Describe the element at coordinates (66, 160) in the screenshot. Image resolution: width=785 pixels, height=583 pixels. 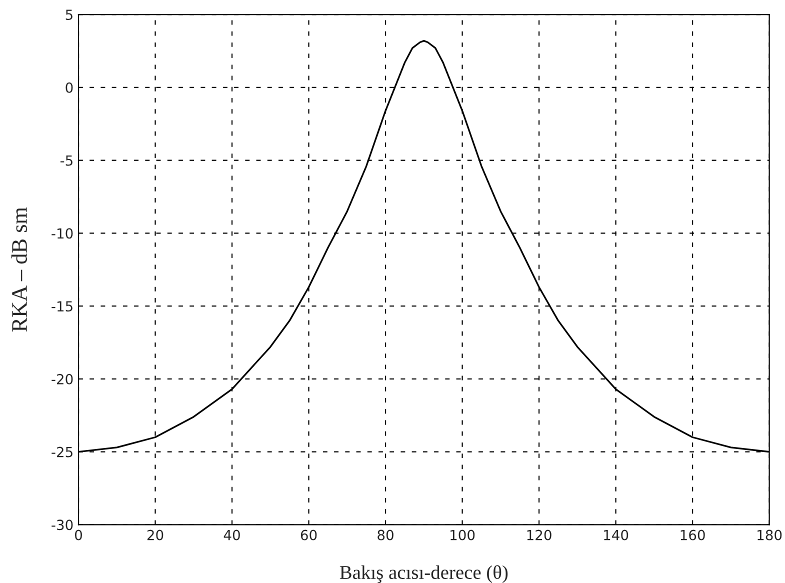
I see `y-tick-label: -5` at that location.